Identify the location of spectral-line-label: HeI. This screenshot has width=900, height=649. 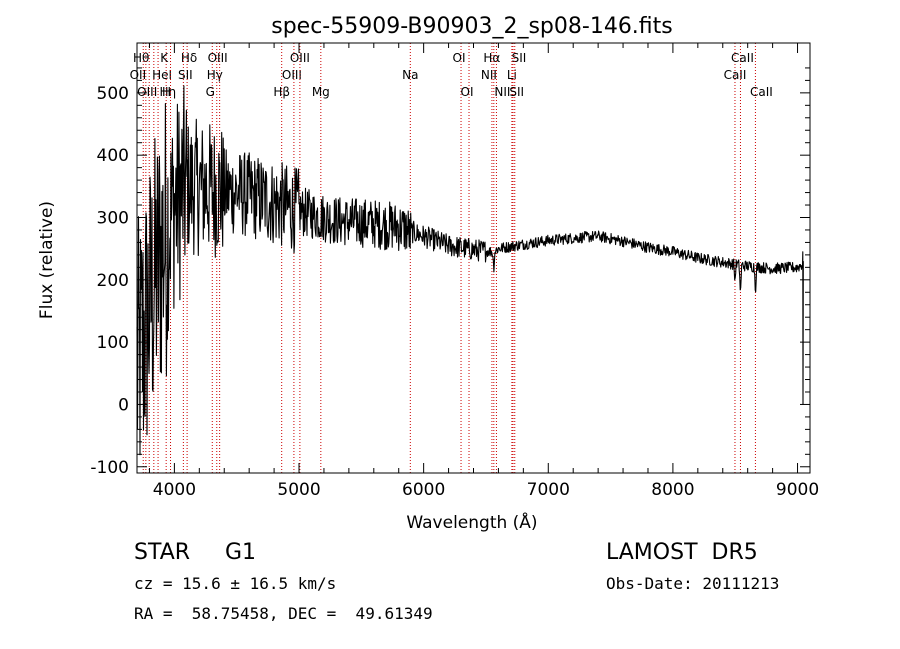
(162, 75).